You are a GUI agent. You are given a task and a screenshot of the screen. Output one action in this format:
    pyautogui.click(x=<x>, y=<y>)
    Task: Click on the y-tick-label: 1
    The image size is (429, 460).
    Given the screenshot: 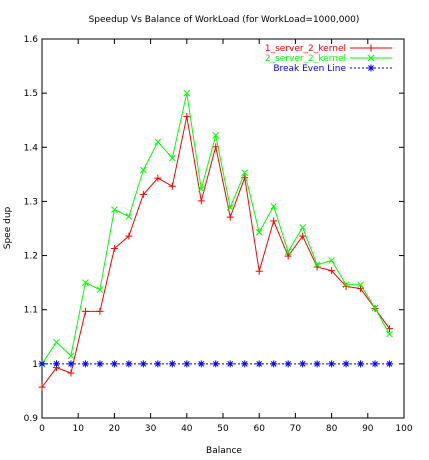 What is the action you would take?
    pyautogui.click(x=35, y=365)
    